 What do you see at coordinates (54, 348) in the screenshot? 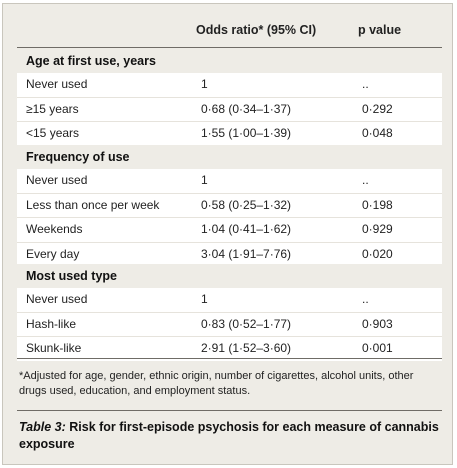
I see `row-label: Skunk-like` at bounding box center [54, 348].